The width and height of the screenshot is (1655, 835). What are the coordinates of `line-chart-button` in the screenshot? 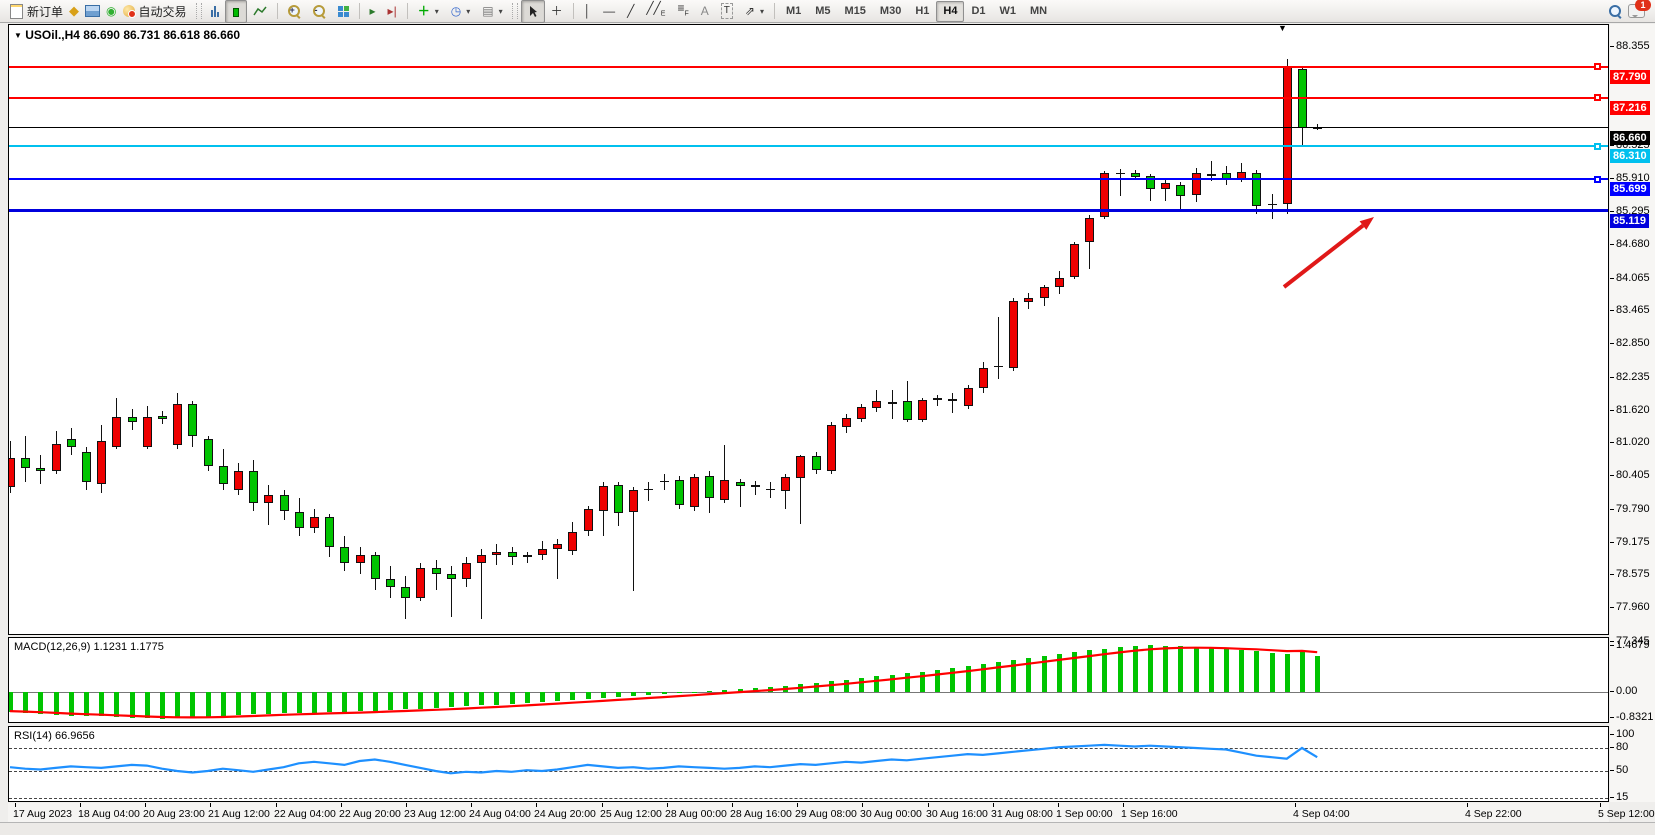 It's located at (260, 11).